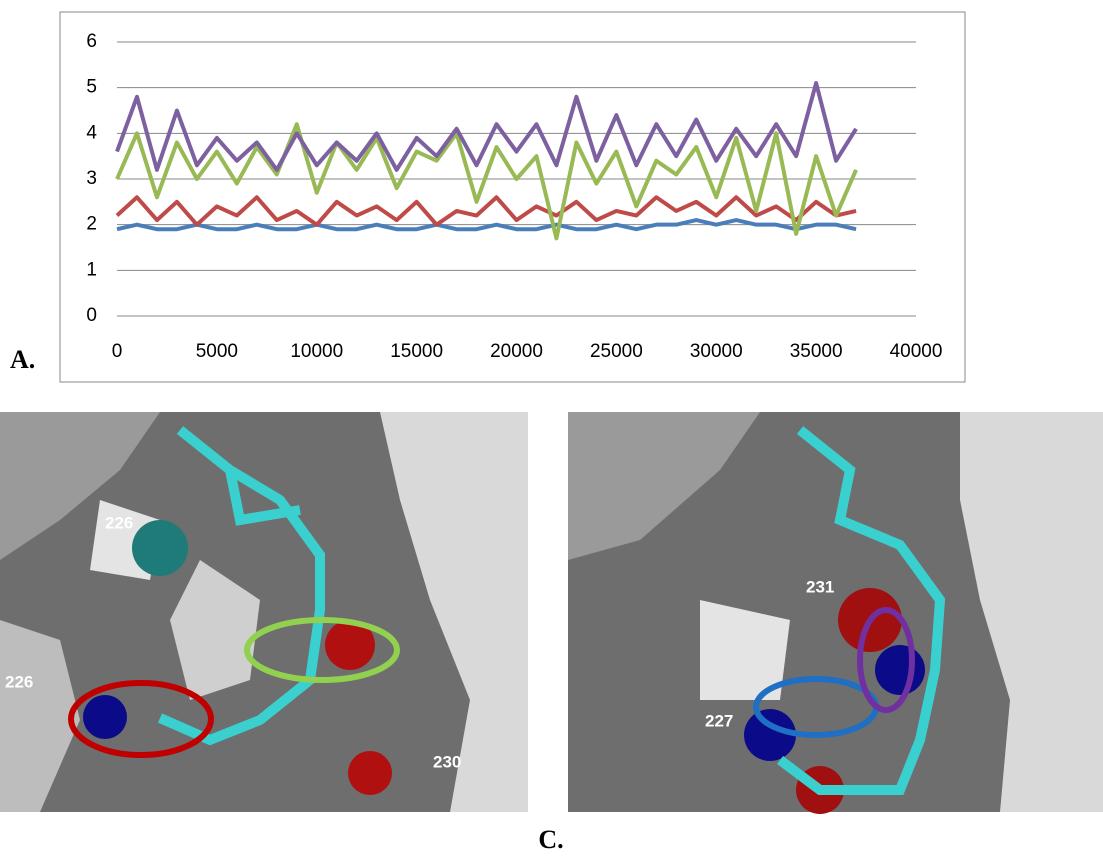 This screenshot has width=1103, height=859. What do you see at coordinates (217, 351) in the screenshot?
I see `x-tick-label: 5000` at bounding box center [217, 351].